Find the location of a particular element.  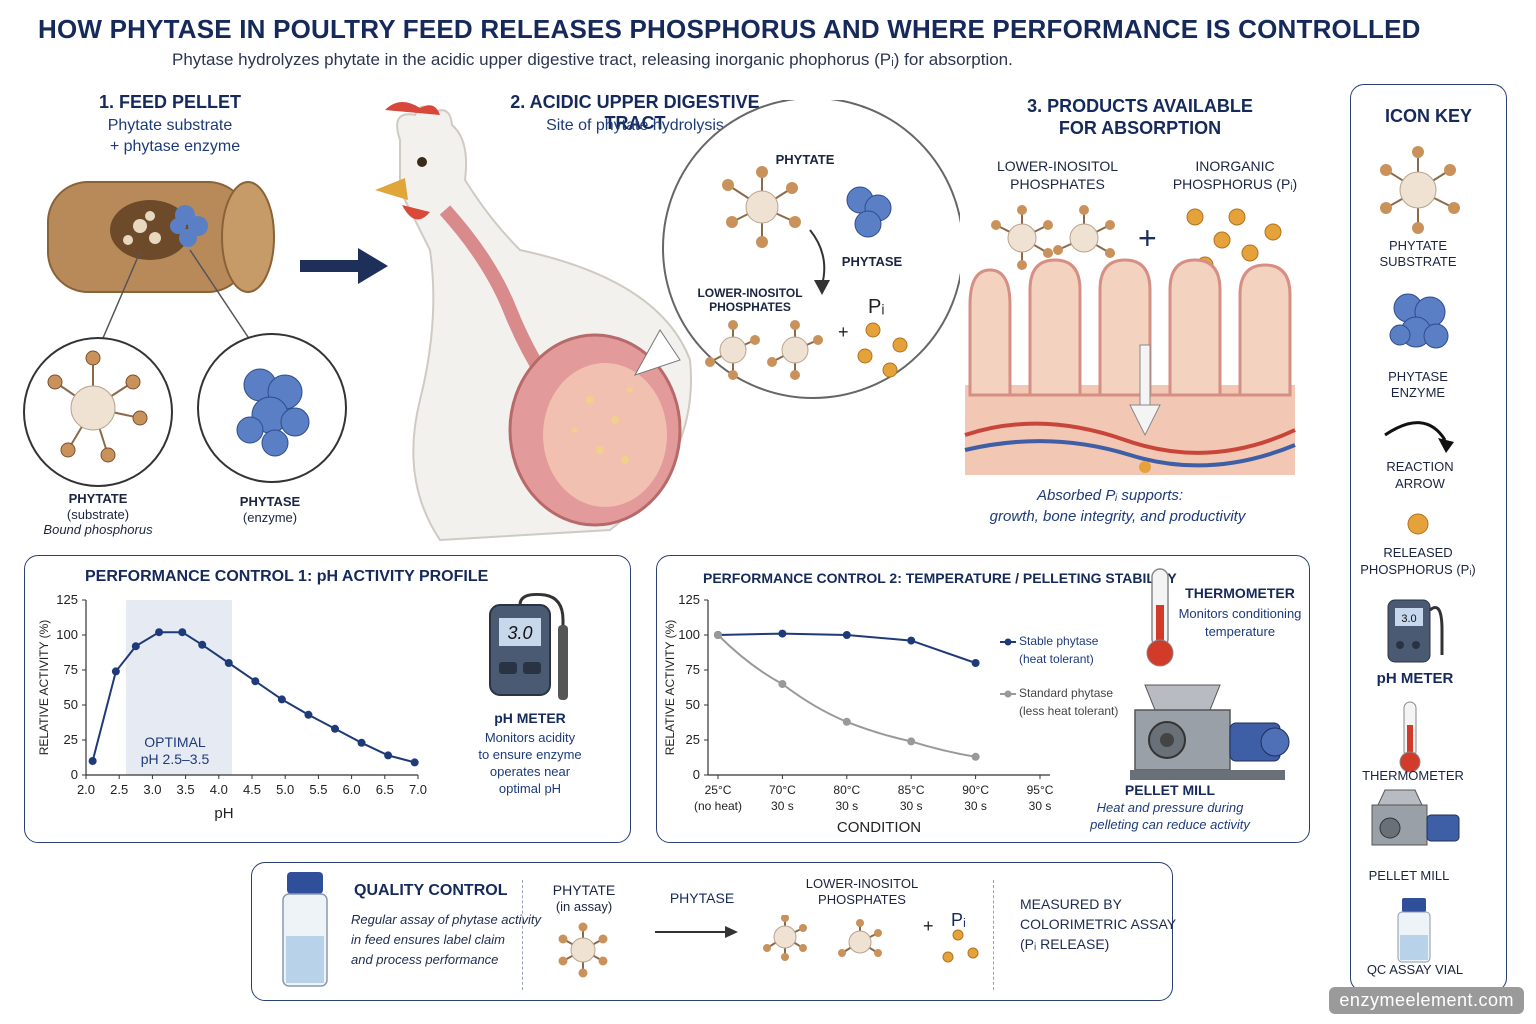

qc-lower-inositol is located at coordinates (822, 938).